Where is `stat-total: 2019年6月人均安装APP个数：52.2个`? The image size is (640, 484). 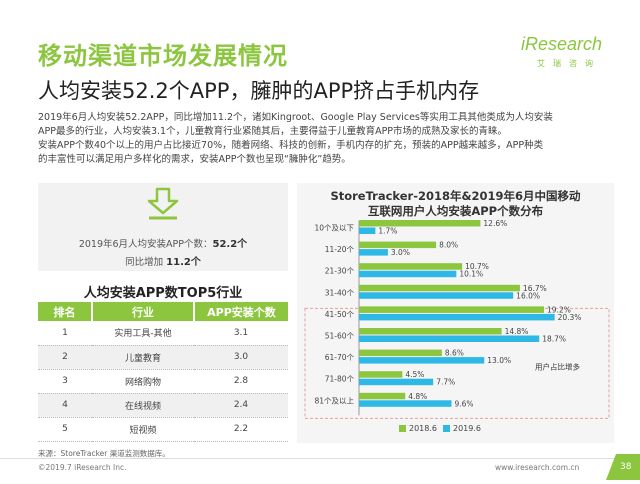 stat-total: 2019年6月人均安装APP个数：52.2个 is located at coordinates (163, 242).